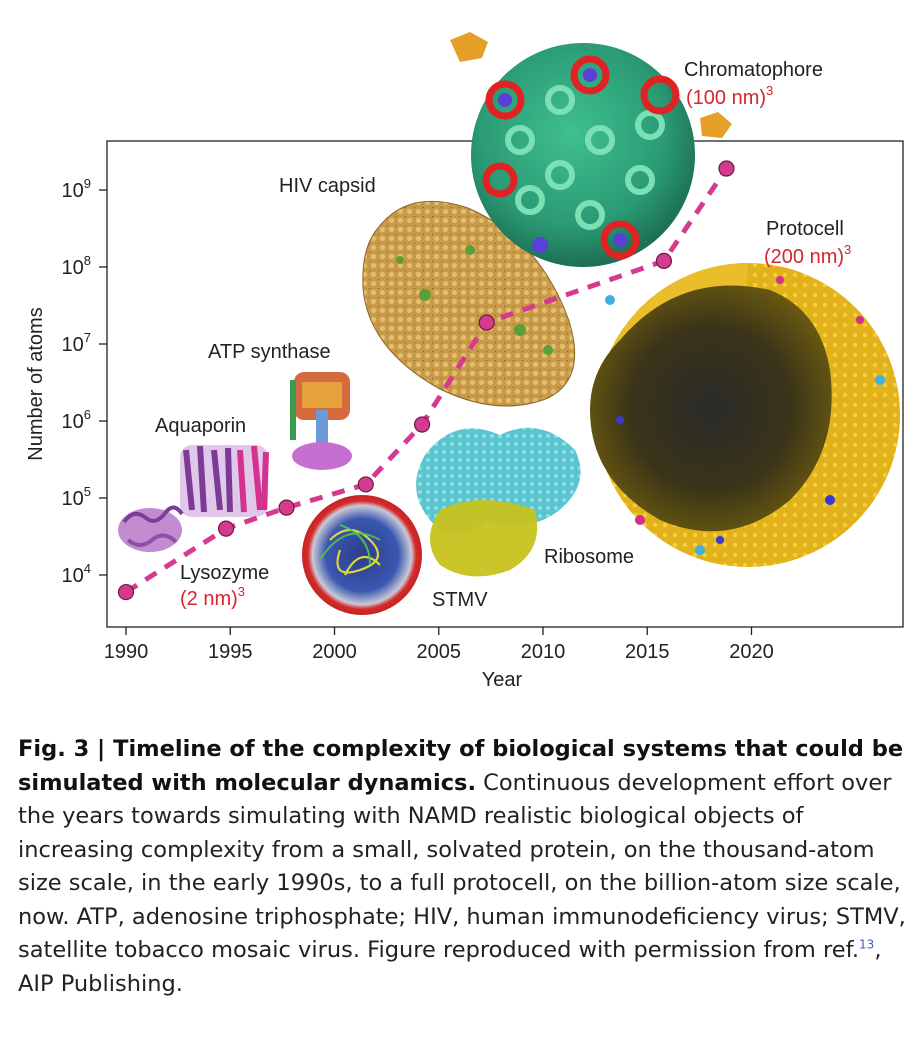 The width and height of the screenshot is (917, 1052). I want to click on y-tick-label: 10⁸, so click(76, 266).